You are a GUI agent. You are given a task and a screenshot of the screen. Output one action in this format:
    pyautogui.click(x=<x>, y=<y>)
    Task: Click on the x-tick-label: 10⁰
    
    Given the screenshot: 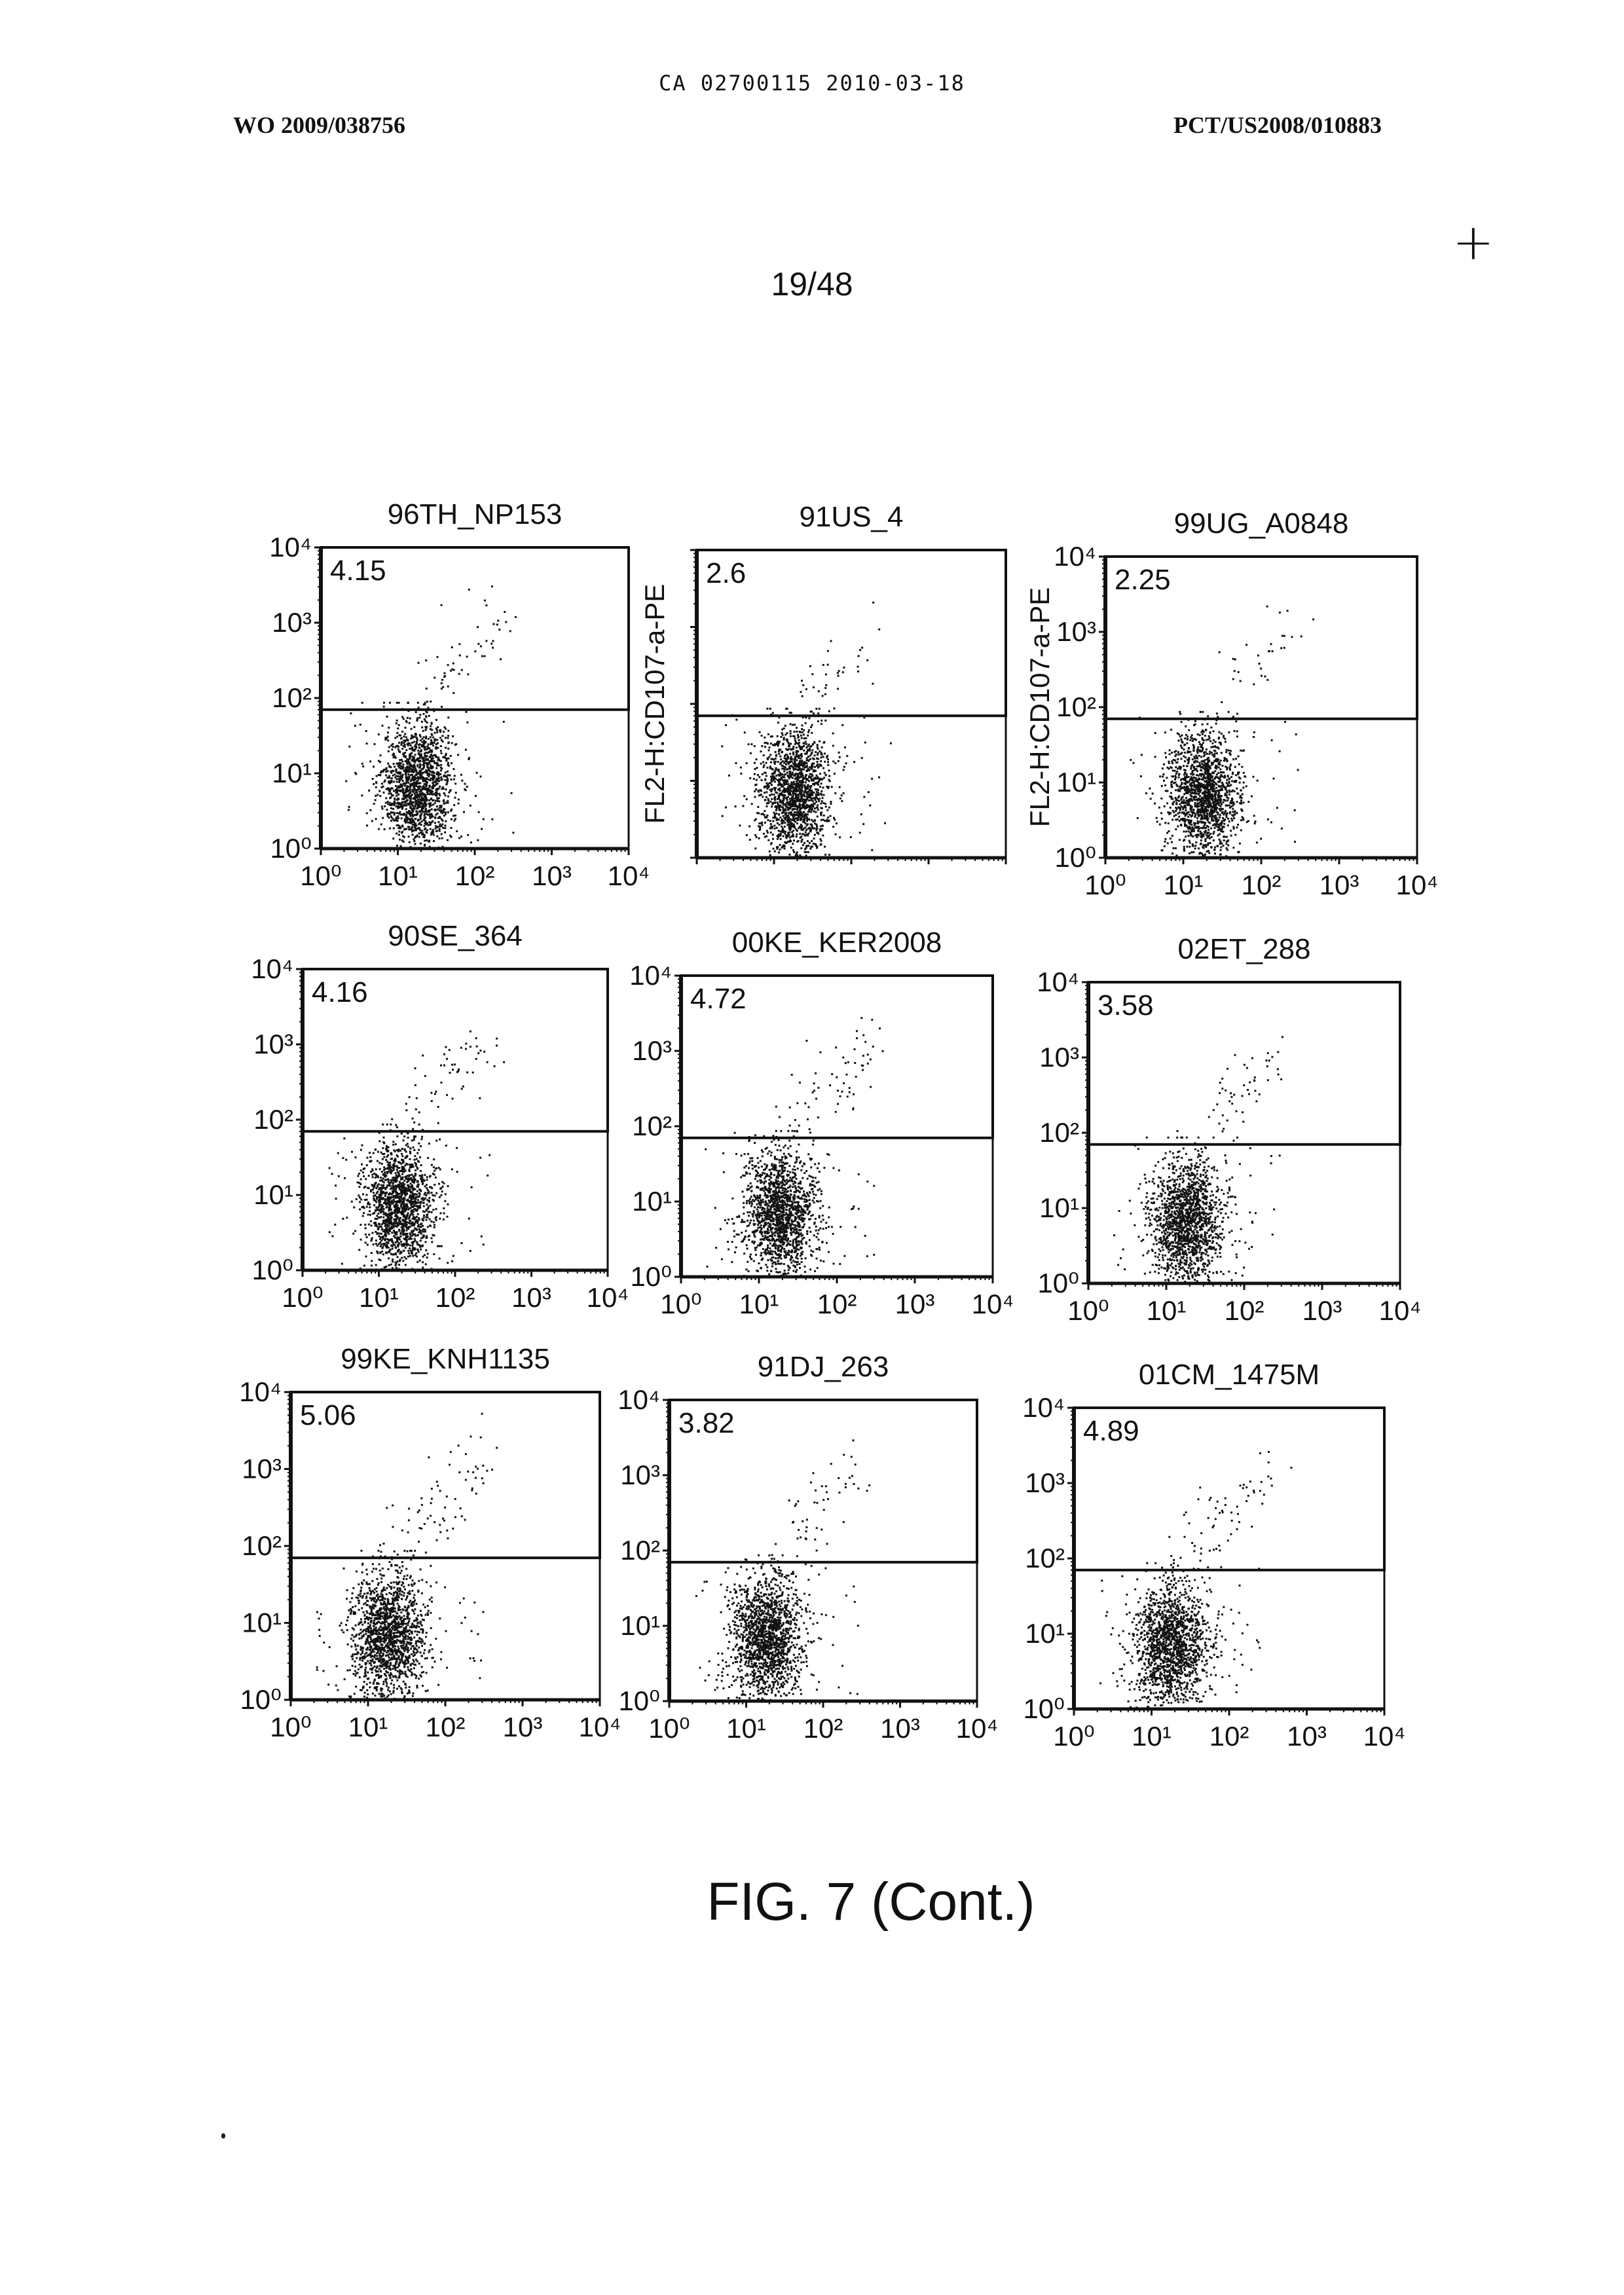 What is the action you would take?
    pyautogui.click(x=1105, y=885)
    